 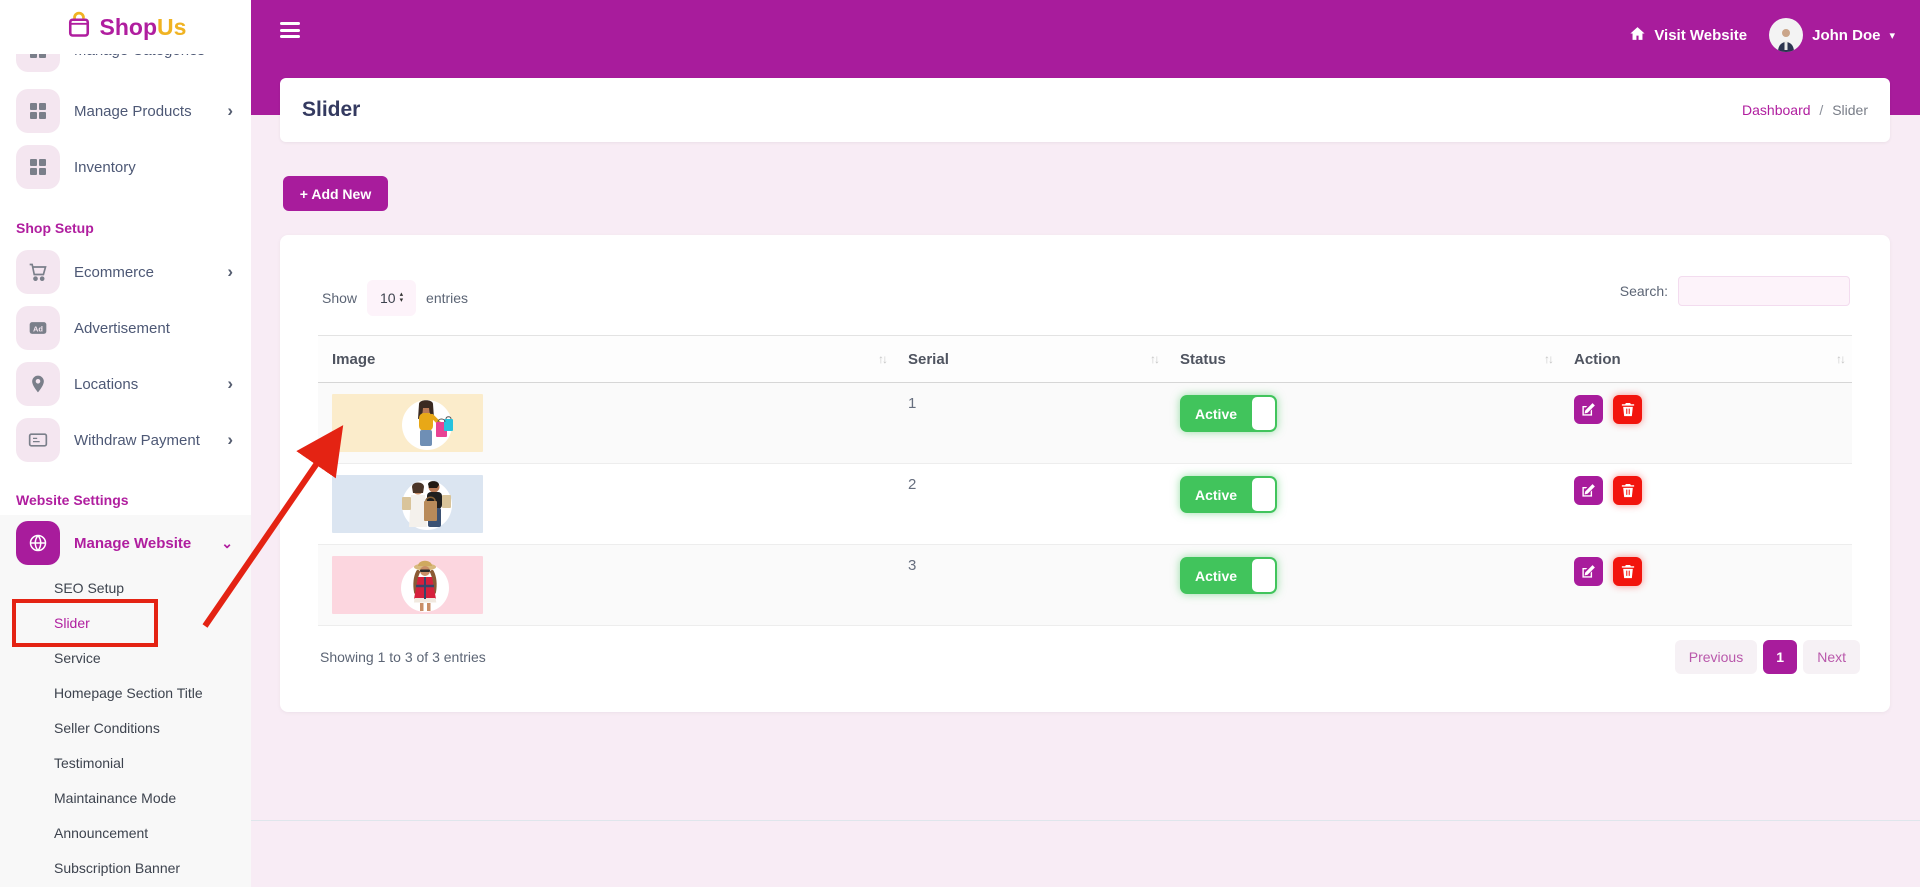 What do you see at coordinates (89, 587) in the screenshot?
I see `submenu-seo-setup: SEO Setup` at bounding box center [89, 587].